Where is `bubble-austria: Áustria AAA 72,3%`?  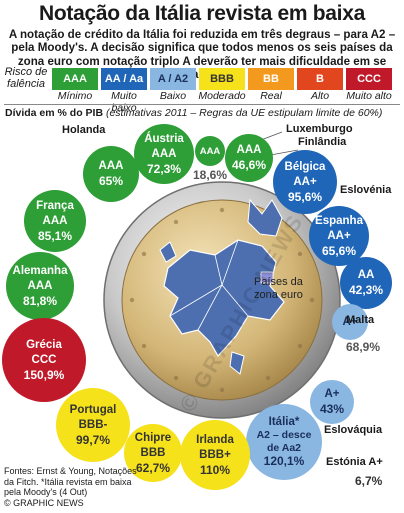 bubble-austria: Áustria AAA 72,3% is located at coordinates (164, 154).